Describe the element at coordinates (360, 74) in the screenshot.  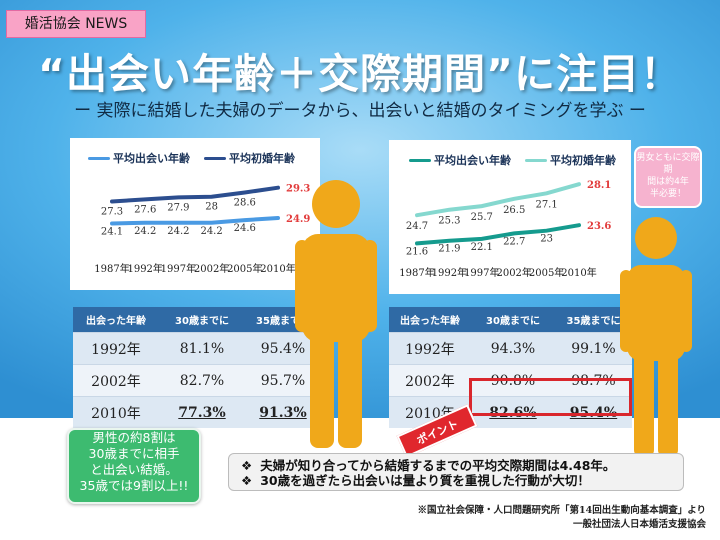
I see `page-title: “出会い年齢＋交際期間”に注目！` at that location.